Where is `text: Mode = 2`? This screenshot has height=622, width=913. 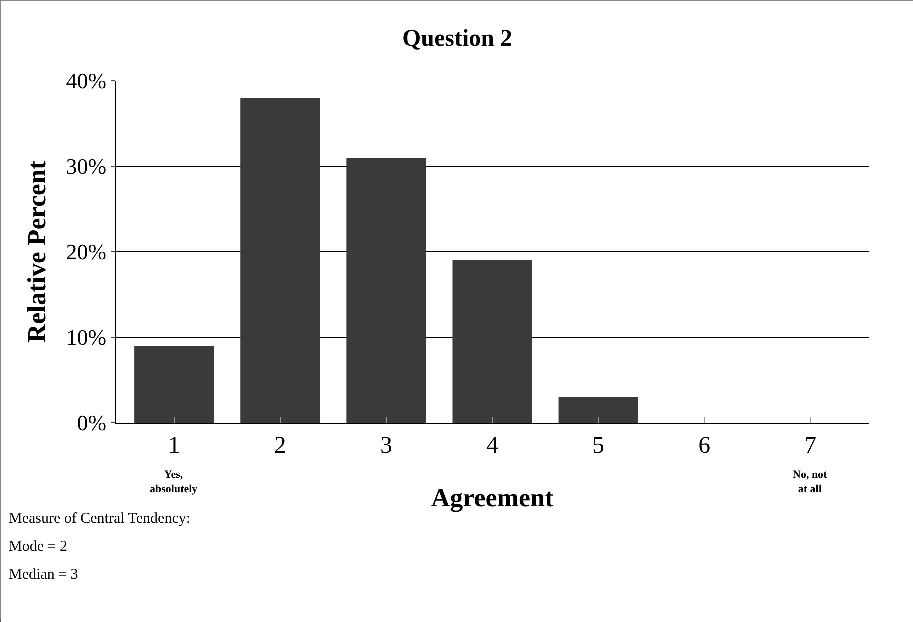 text: Mode = 2 is located at coordinates (38, 547).